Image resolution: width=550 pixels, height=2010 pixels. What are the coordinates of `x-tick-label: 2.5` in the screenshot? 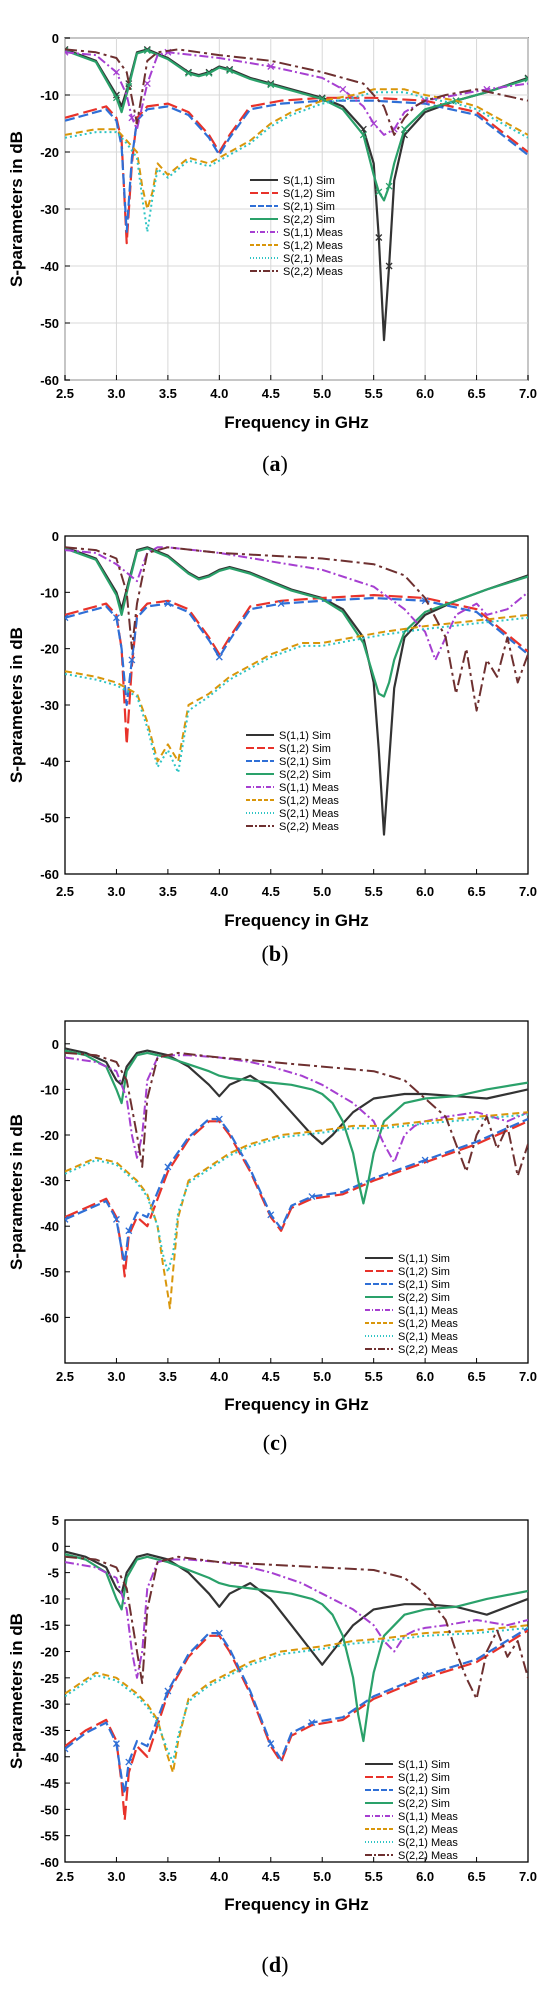 It's located at (65, 1876).